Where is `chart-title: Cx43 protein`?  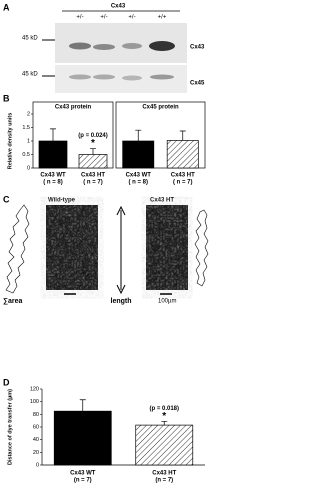 chart-title: Cx43 protein is located at coordinates (73, 108).